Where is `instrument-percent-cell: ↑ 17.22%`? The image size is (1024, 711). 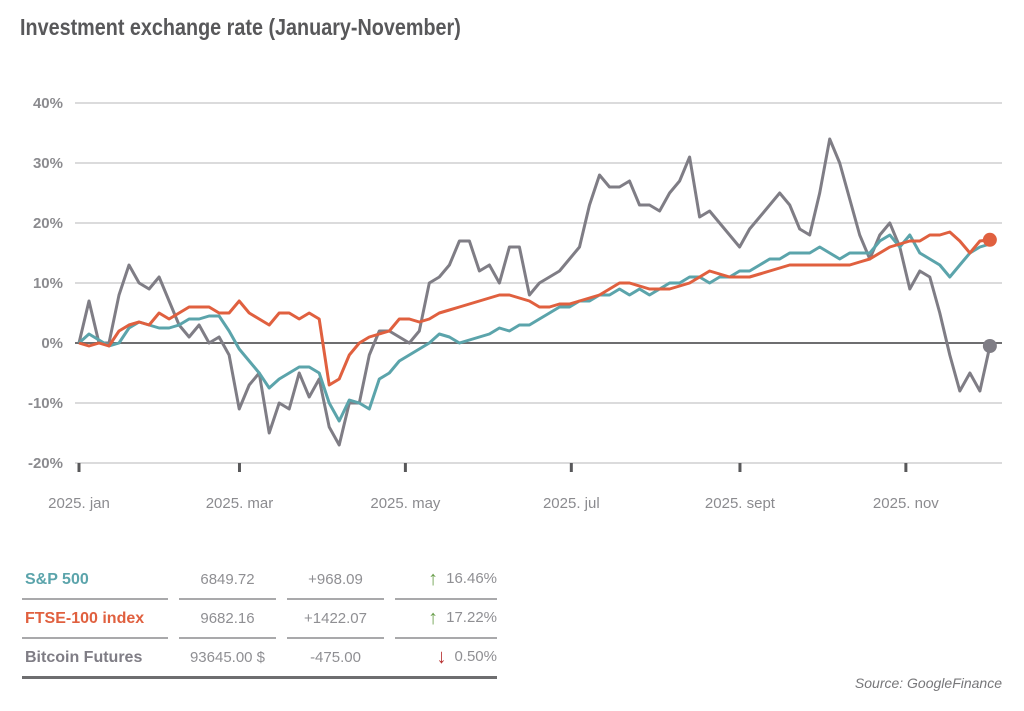
instrument-percent-cell: ↑ 17.22% is located at coordinates (446, 619).